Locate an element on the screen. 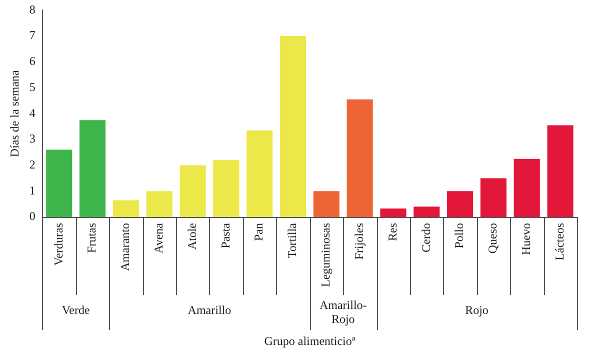  y-tick-label: 5 is located at coordinates (32, 87).